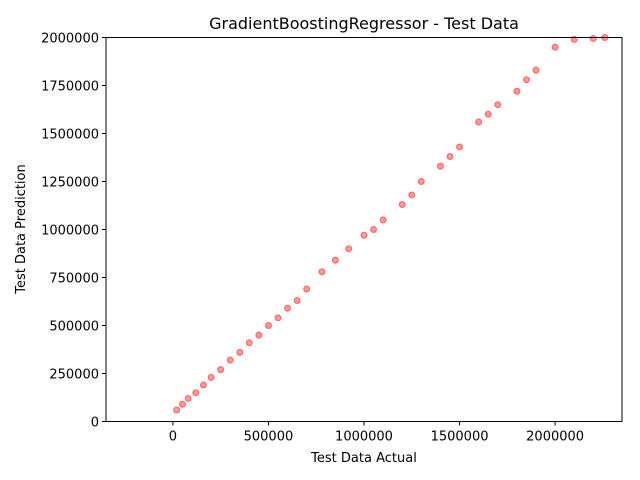  I want to click on x-axis-ticks: 0 500000 1000000 1500000 2000000, so click(376, 433).